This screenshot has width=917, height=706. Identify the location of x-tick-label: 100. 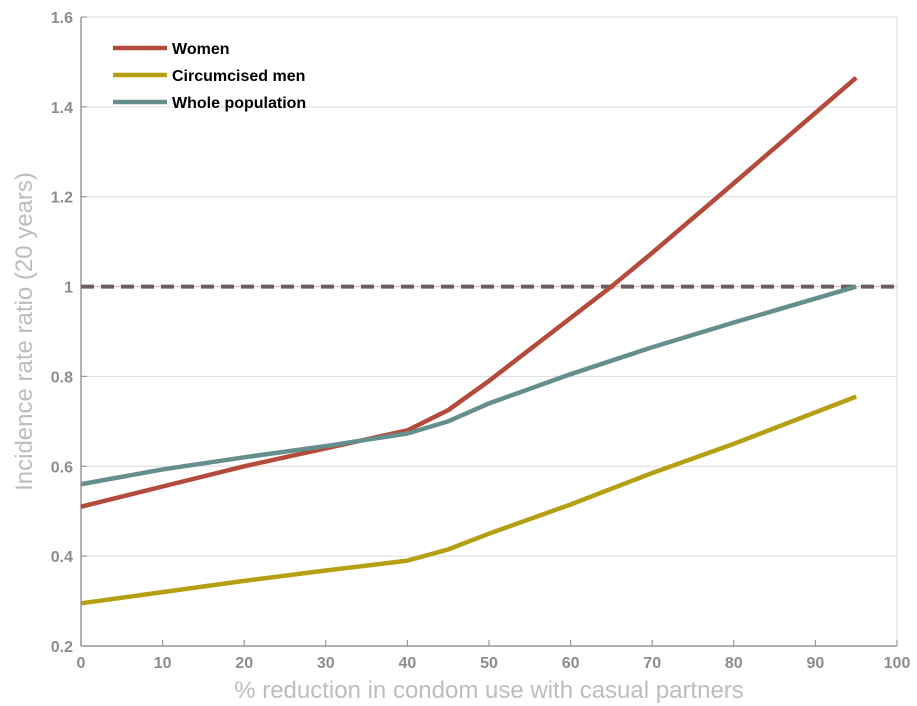
(897, 663).